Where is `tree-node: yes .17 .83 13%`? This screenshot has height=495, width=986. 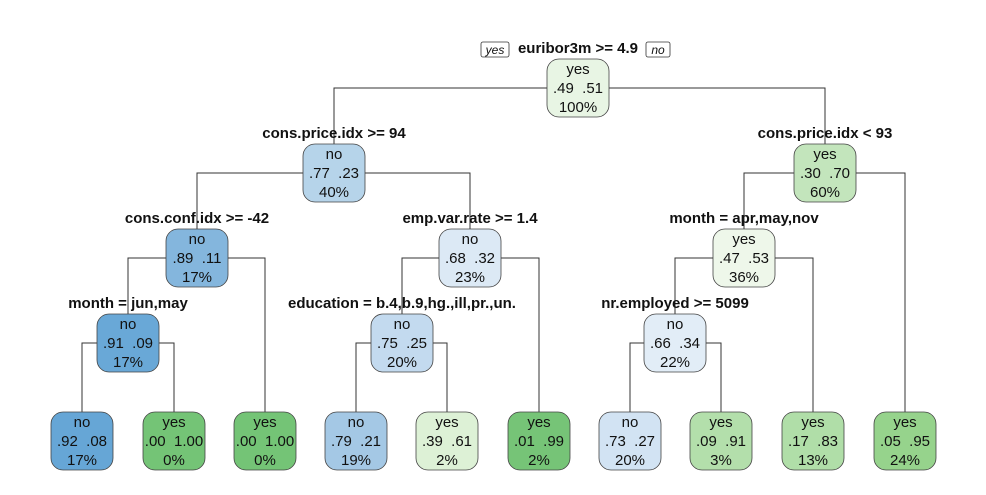 tree-node: yes .17 .83 13% is located at coordinates (813, 441).